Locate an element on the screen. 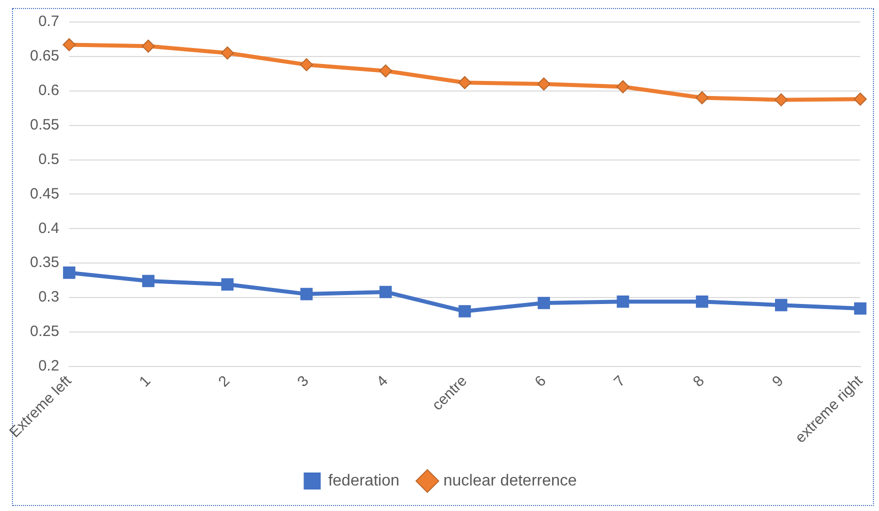 Image resolution: width=879 pixels, height=511 pixels. x-tick-label: 4 is located at coordinates (382, 381).